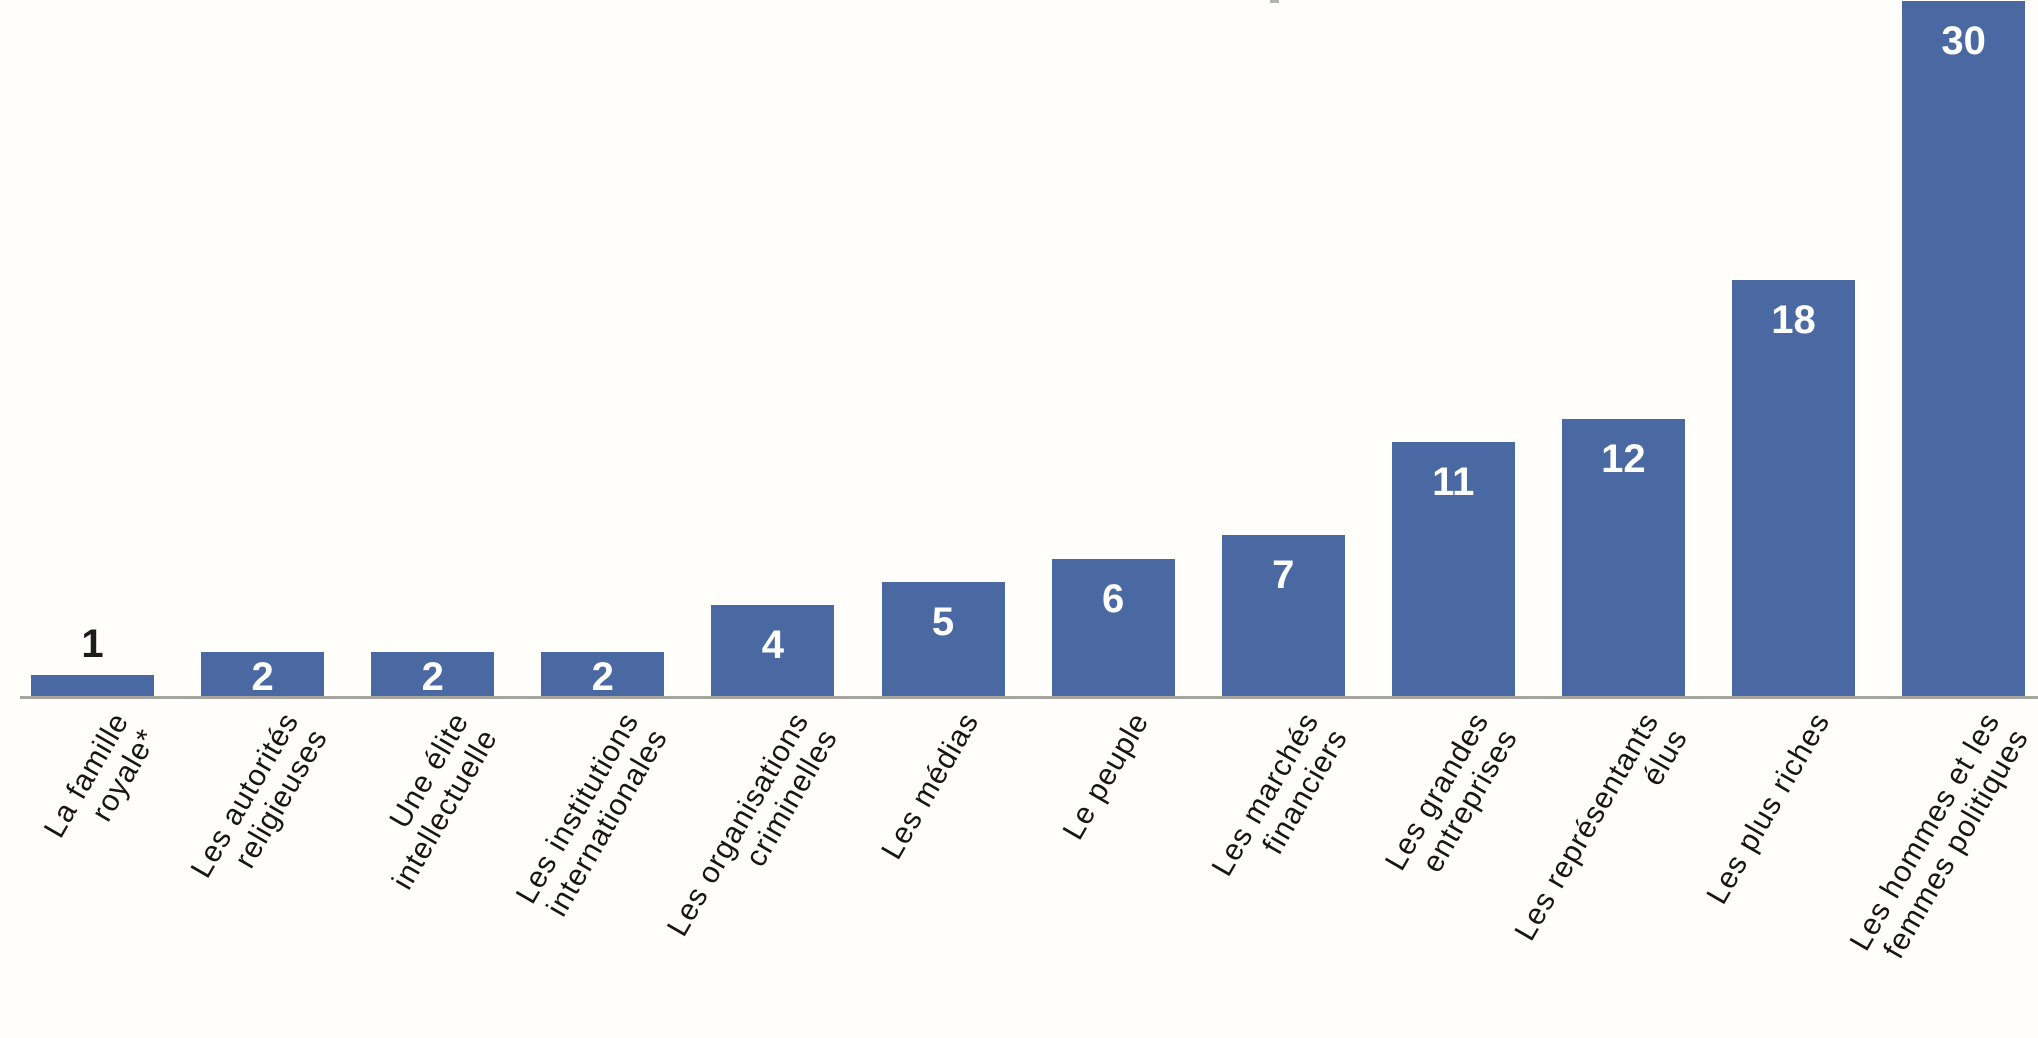 The width and height of the screenshot is (2038, 1038). What do you see at coordinates (1283, 575) in the screenshot?
I see `bar-value-label: 7` at bounding box center [1283, 575].